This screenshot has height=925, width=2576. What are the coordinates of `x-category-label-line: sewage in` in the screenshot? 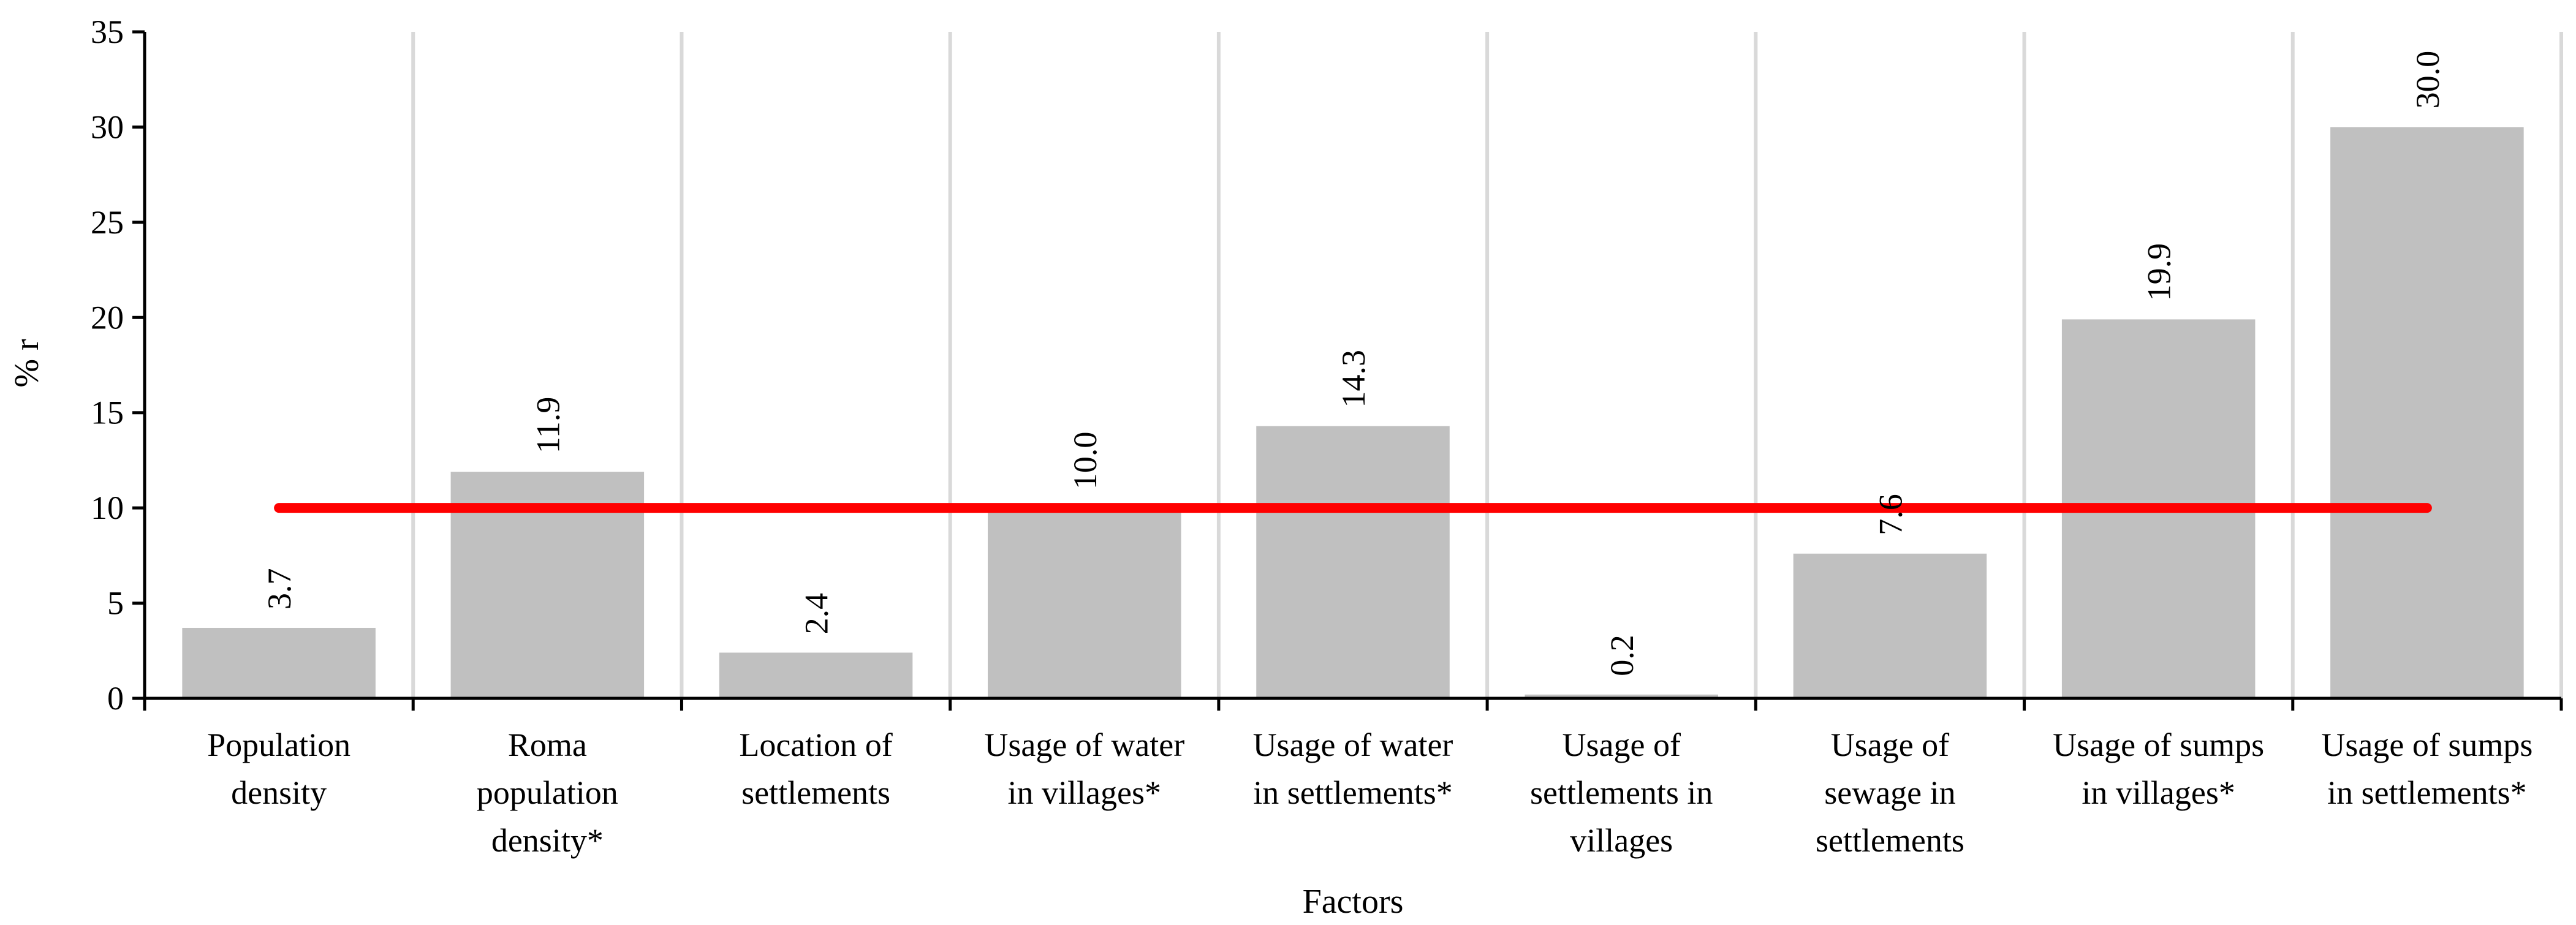 It's located at (1889, 792).